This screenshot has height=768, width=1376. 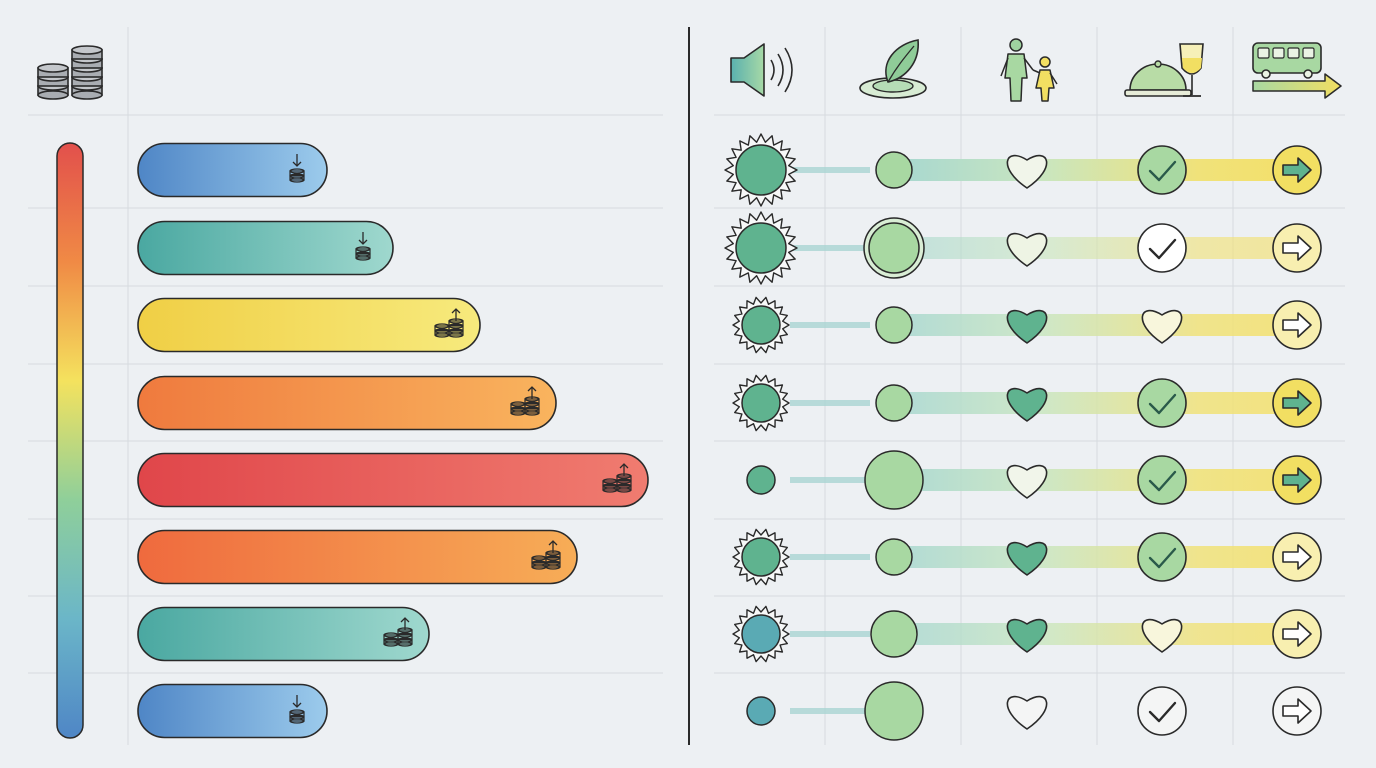 I want to click on coin-stacks-icon, so click(x=70, y=72).